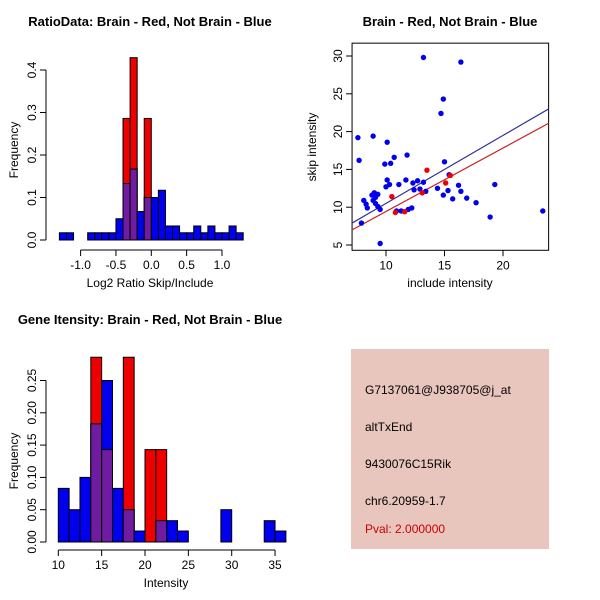 The height and width of the screenshot is (600, 600). I want to click on x-tick-label: 15, so click(445, 265).